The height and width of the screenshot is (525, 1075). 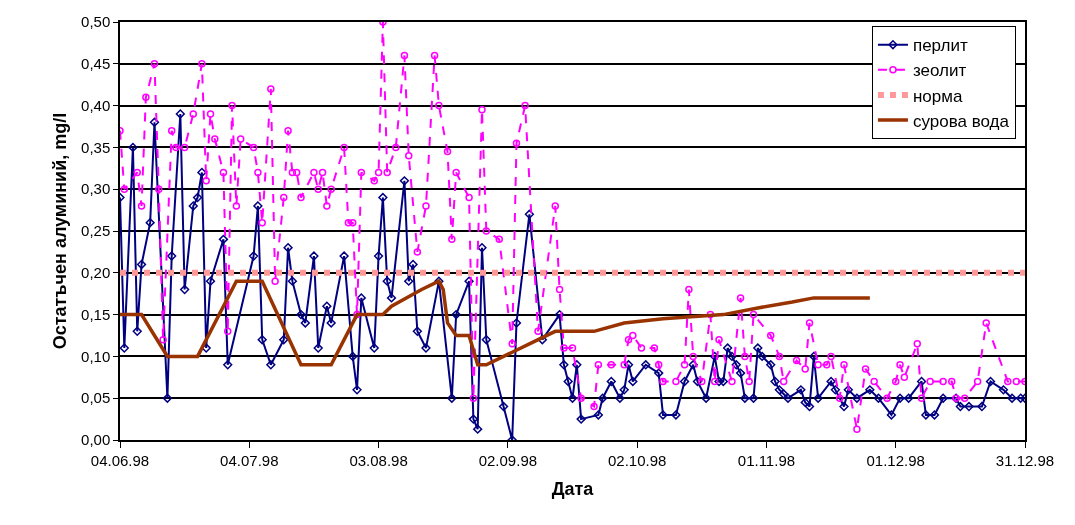 I want to click on x-tick-label: 03.08.98, so click(x=378, y=460).